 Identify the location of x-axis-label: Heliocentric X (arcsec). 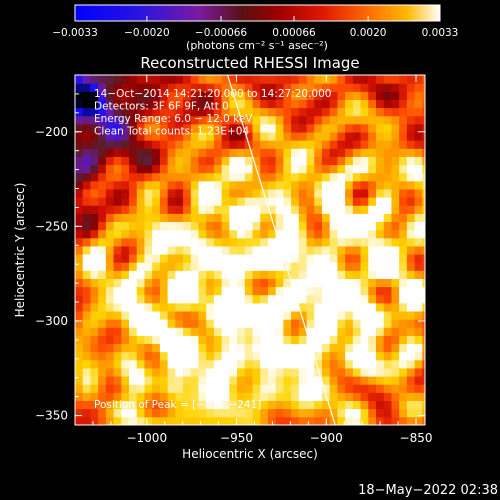
(250, 454).